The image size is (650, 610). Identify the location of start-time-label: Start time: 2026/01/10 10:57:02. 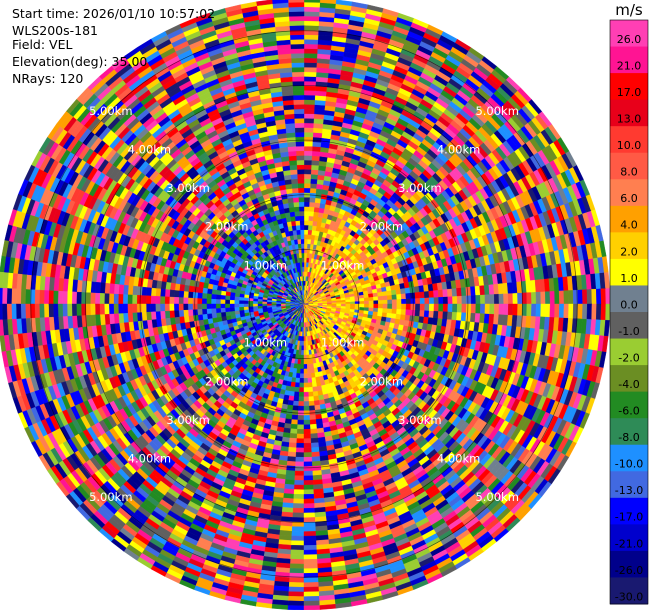
(114, 13).